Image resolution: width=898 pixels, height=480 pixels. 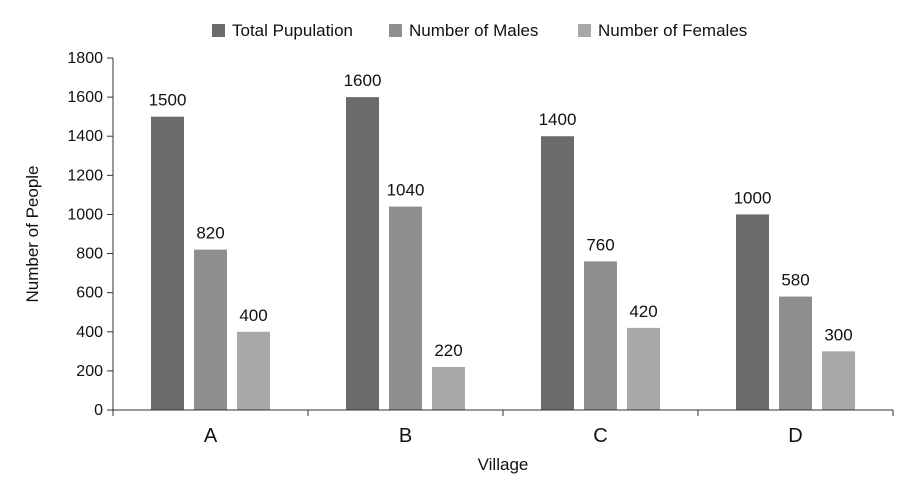 What do you see at coordinates (503, 464) in the screenshot?
I see `x-axis-title: Village` at bounding box center [503, 464].